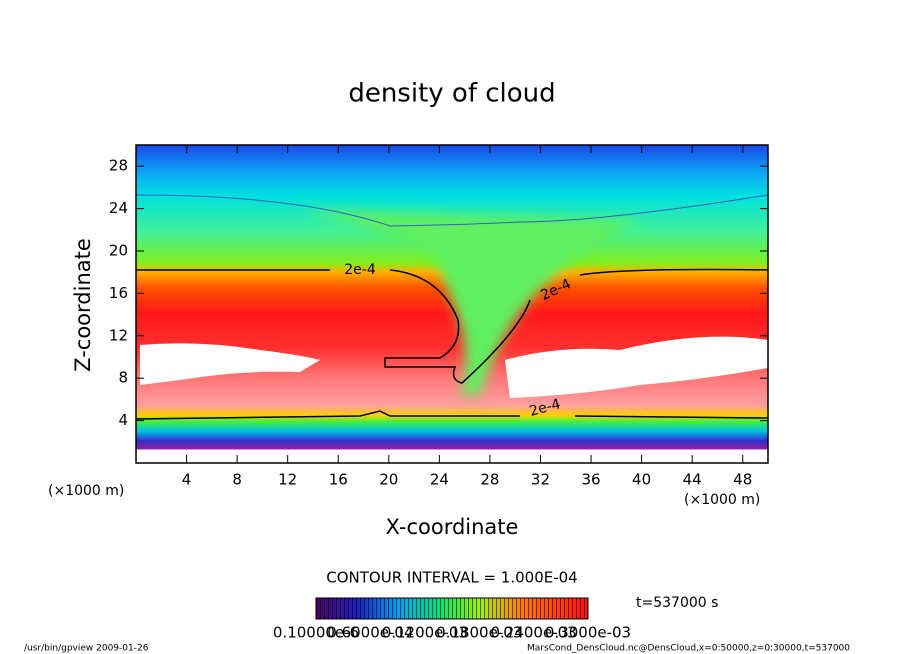 Image resolution: width=904 pixels, height=654 pixels. Describe the element at coordinates (489, 480) in the screenshot. I see `x-tick-label: 28` at that location.